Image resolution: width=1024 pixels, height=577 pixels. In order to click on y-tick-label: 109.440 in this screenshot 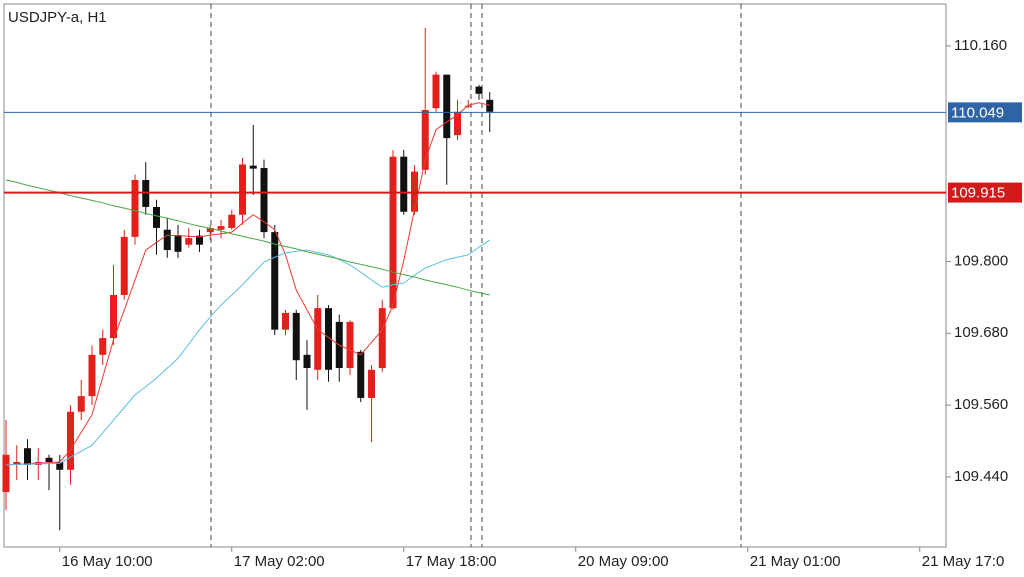, I will do `click(981, 476)`.